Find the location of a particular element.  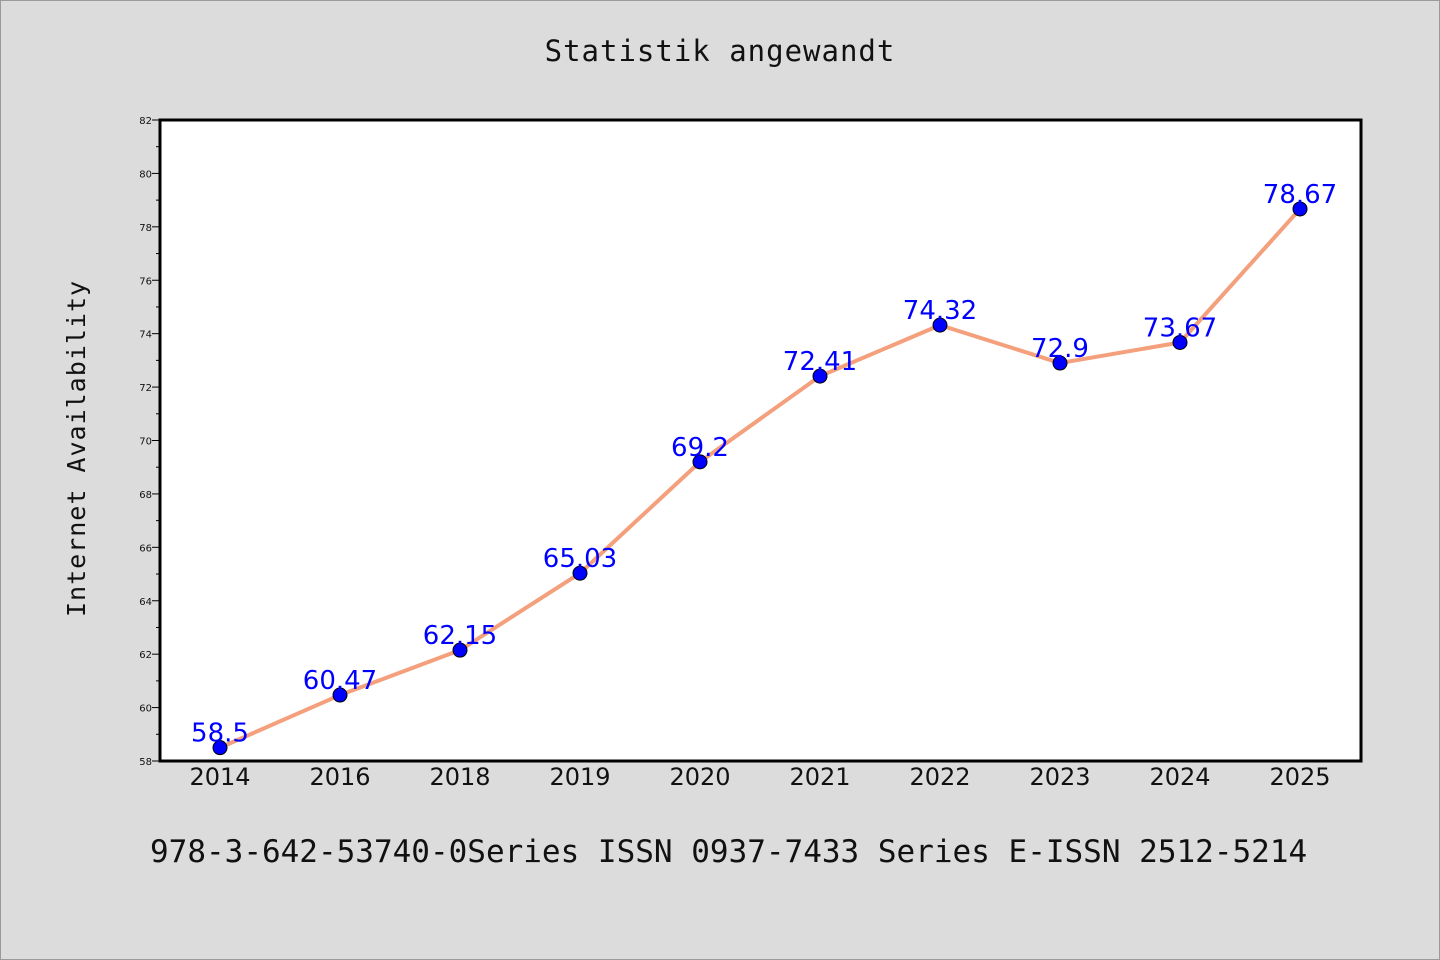

y-tick-label: 60 is located at coordinates (145, 709).